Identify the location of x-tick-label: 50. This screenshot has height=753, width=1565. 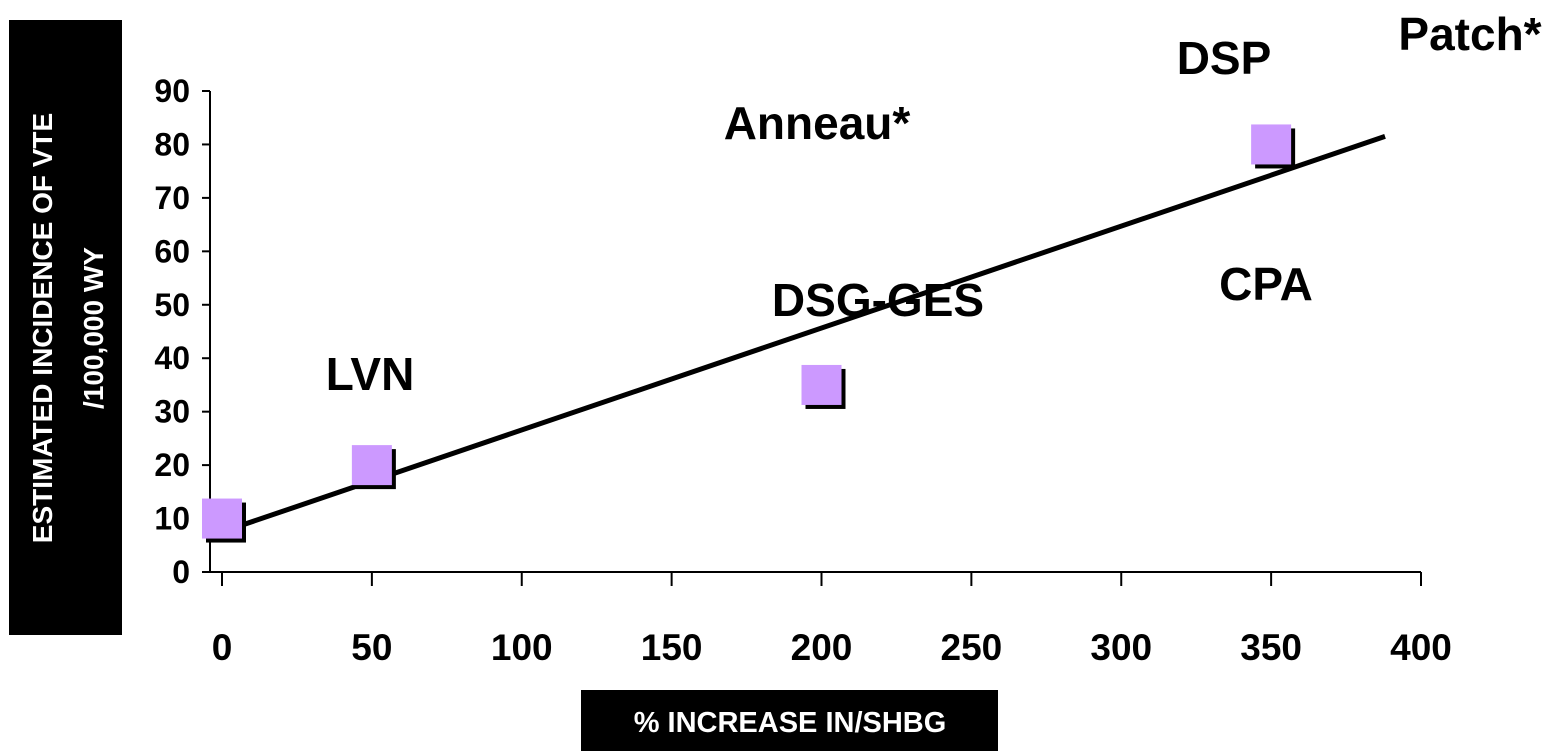
(371, 647).